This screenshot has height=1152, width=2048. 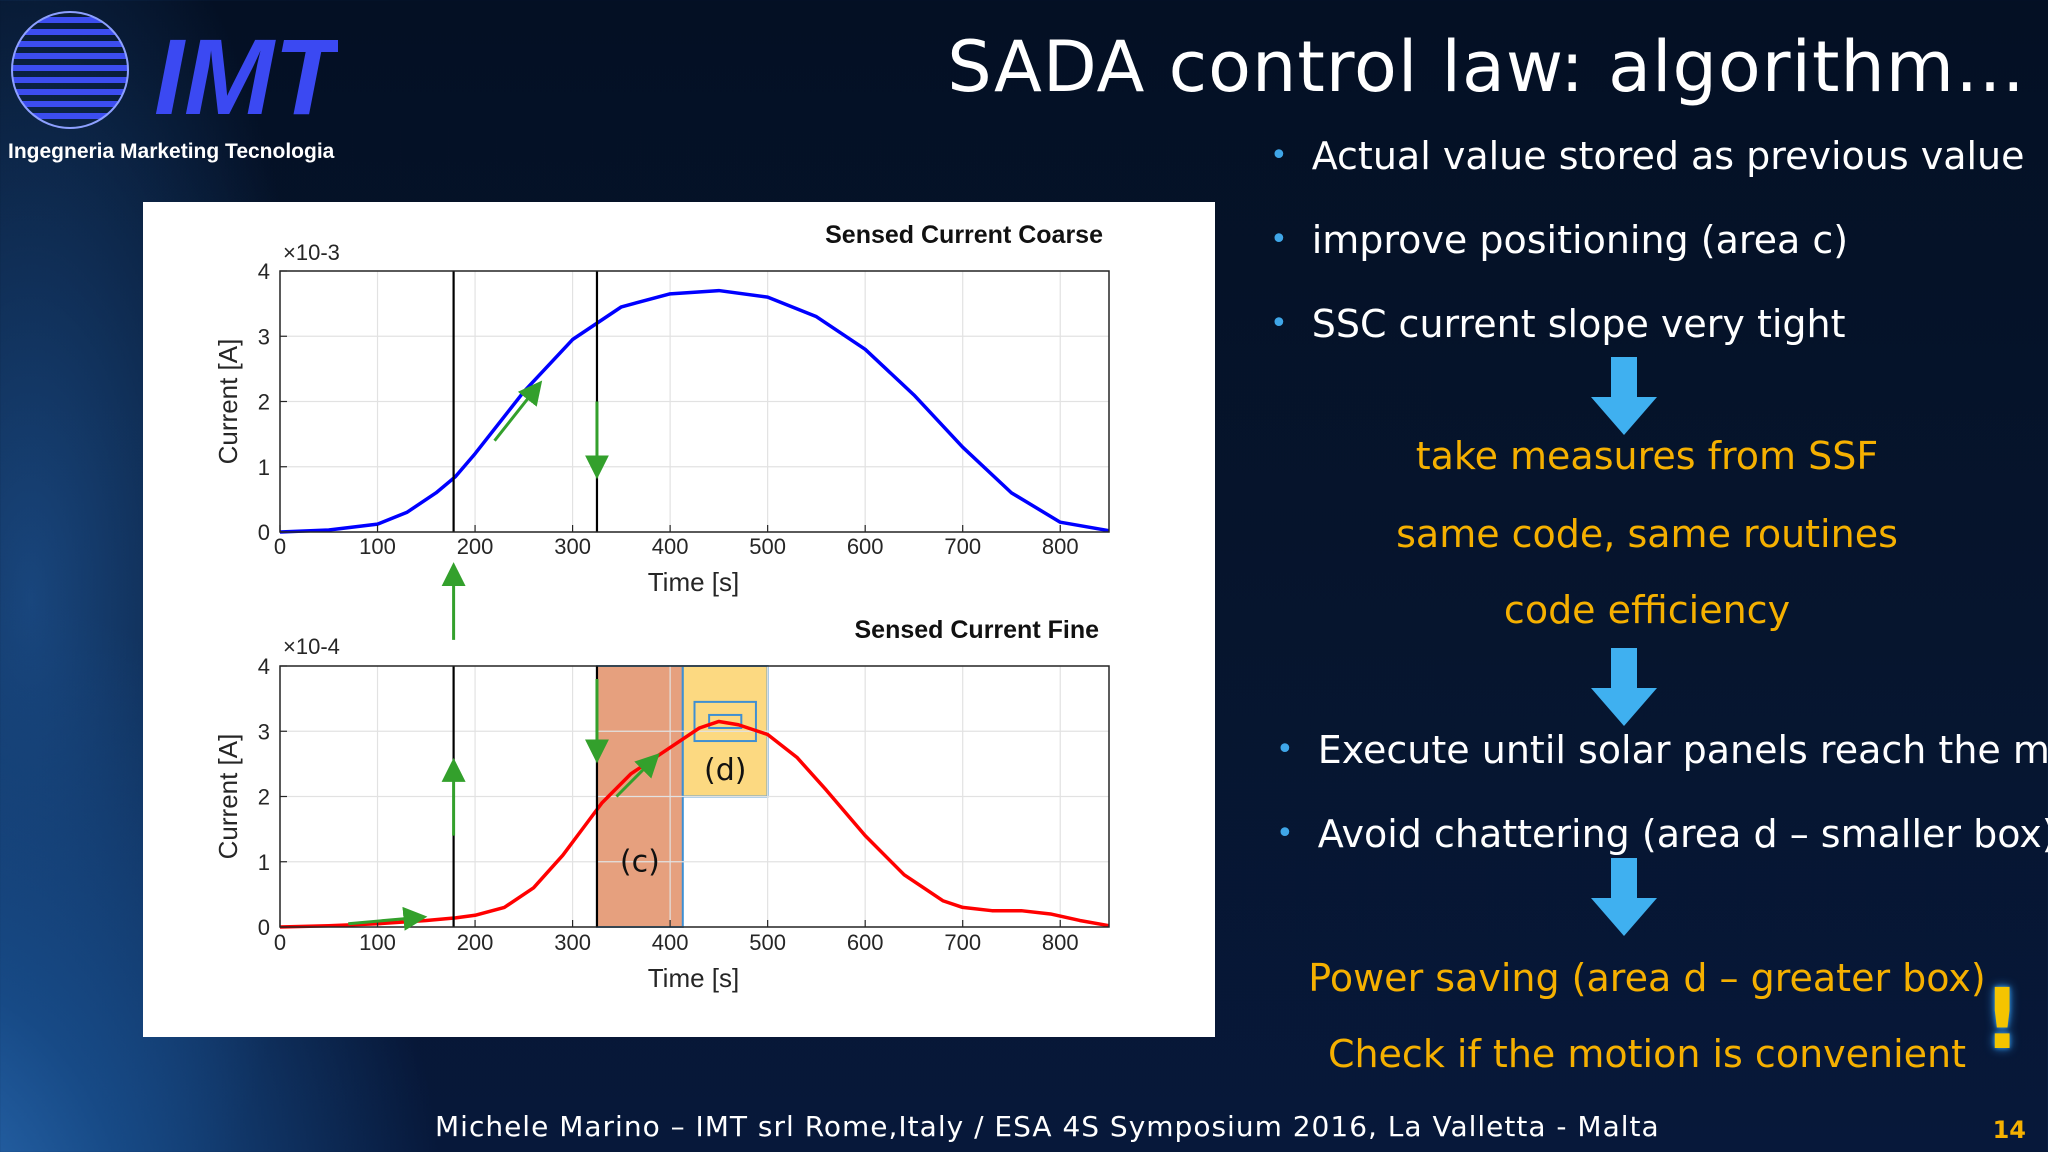 I want to click on y-exponent-label: ×10-3, so click(x=311, y=252).